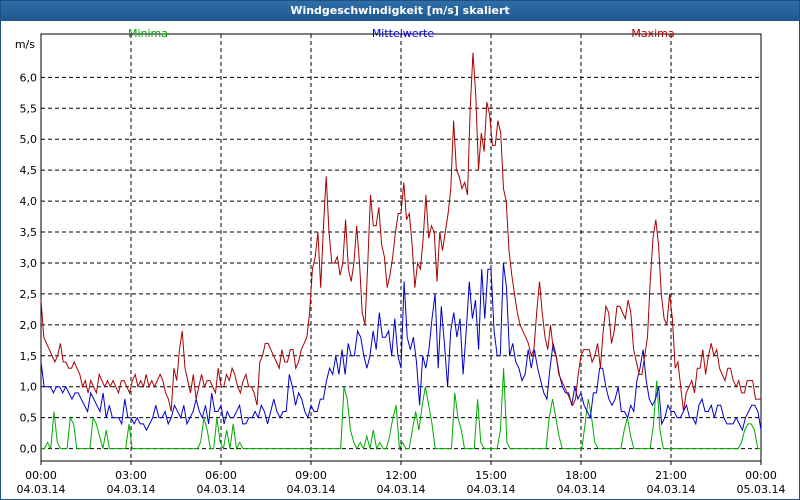  What do you see at coordinates (29, 201) in the screenshot?
I see `y-tick-label: 4,0` at bounding box center [29, 201].